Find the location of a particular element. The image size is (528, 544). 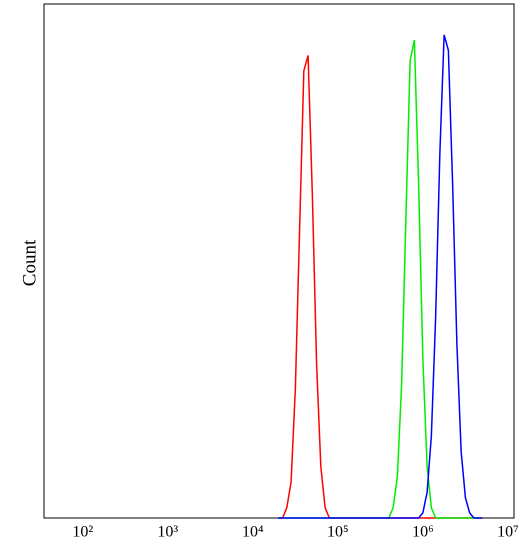

x-tick-label: 10⁵ is located at coordinates (338, 532).